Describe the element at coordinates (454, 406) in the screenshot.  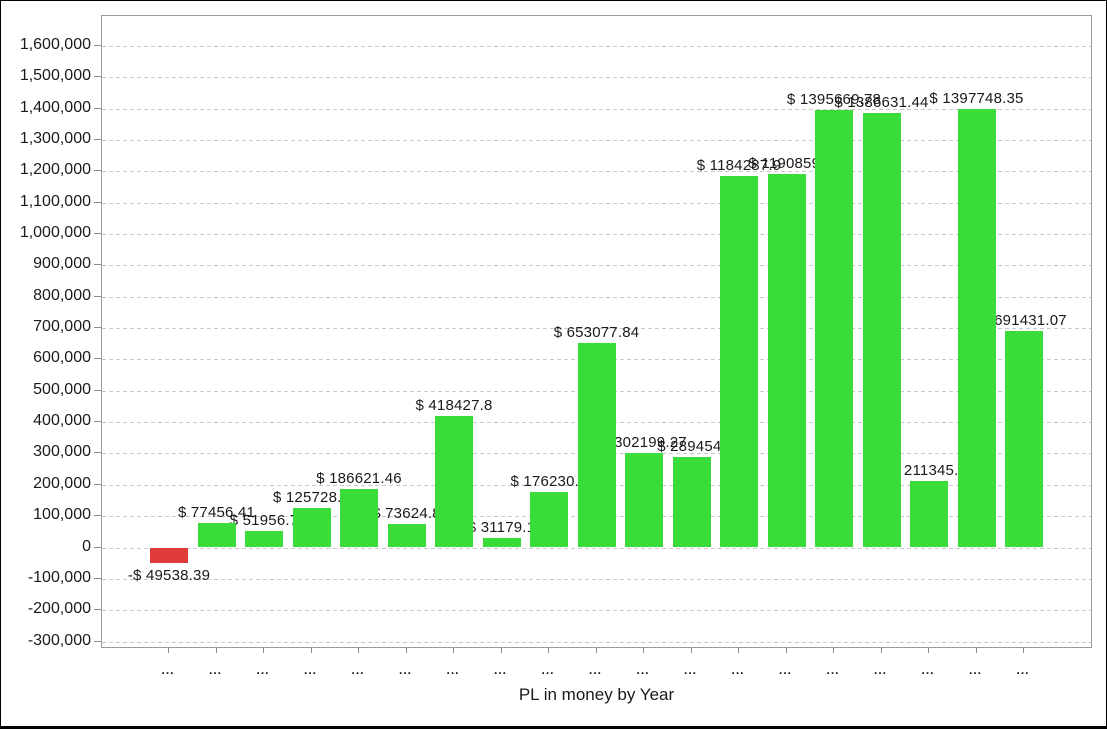
I see `bar-value-label: $ 418427.8` at that location.